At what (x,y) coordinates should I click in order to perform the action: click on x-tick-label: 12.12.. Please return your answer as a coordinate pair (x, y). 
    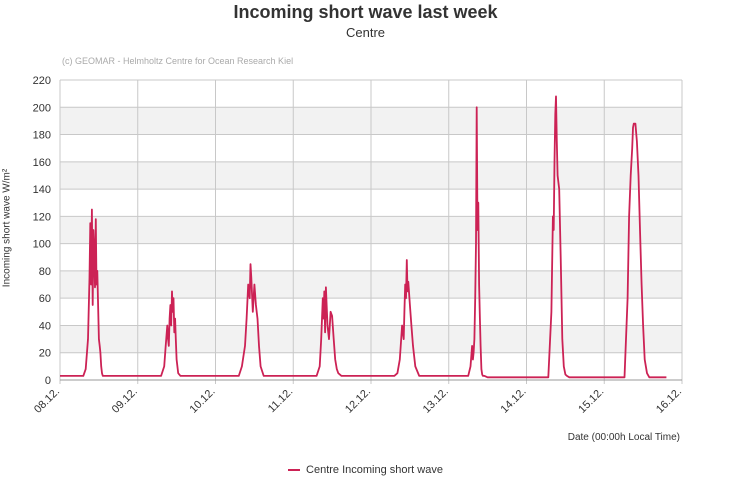
    Looking at the image, I should click on (358, 401).